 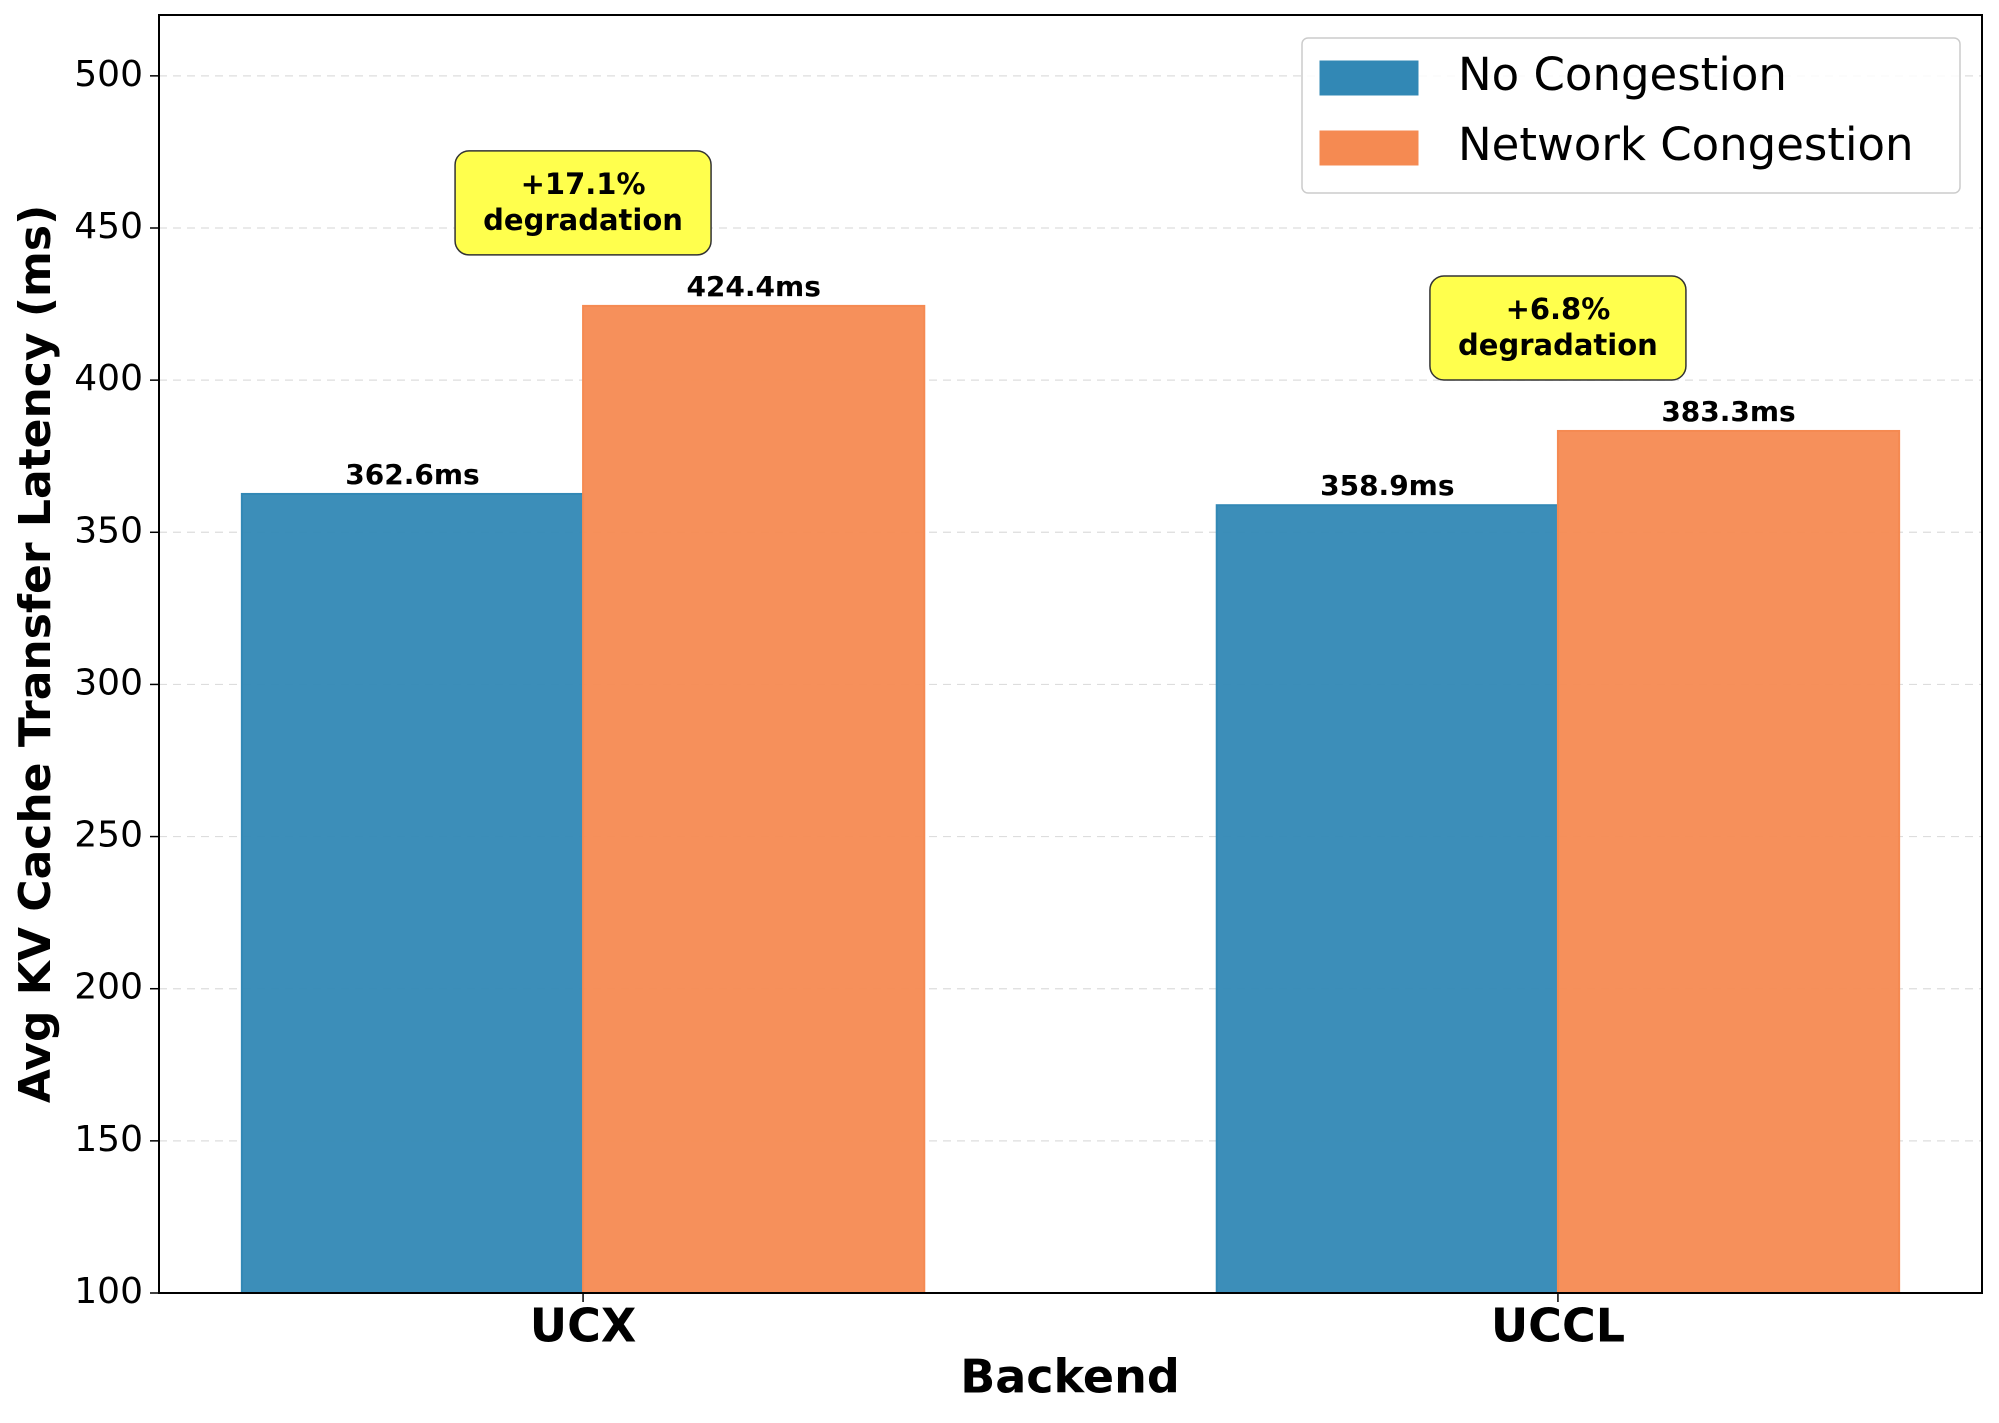 What do you see at coordinates (583, 184) in the screenshot?
I see `annotation-text: +17.1%` at bounding box center [583, 184].